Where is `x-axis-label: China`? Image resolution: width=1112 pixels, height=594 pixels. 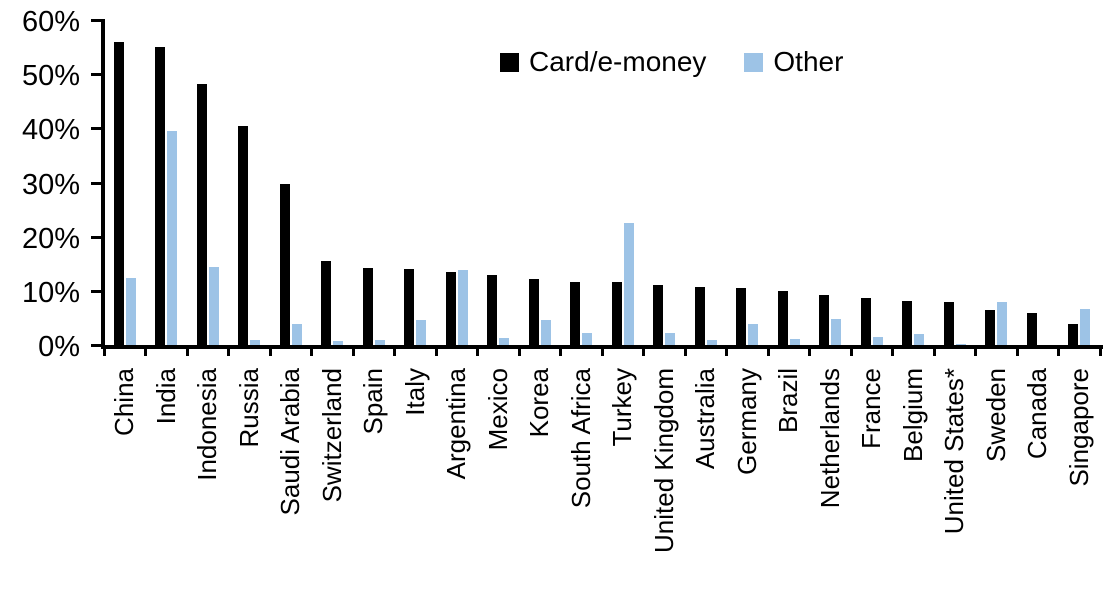
x-axis-label: China is located at coordinates (124, 402).